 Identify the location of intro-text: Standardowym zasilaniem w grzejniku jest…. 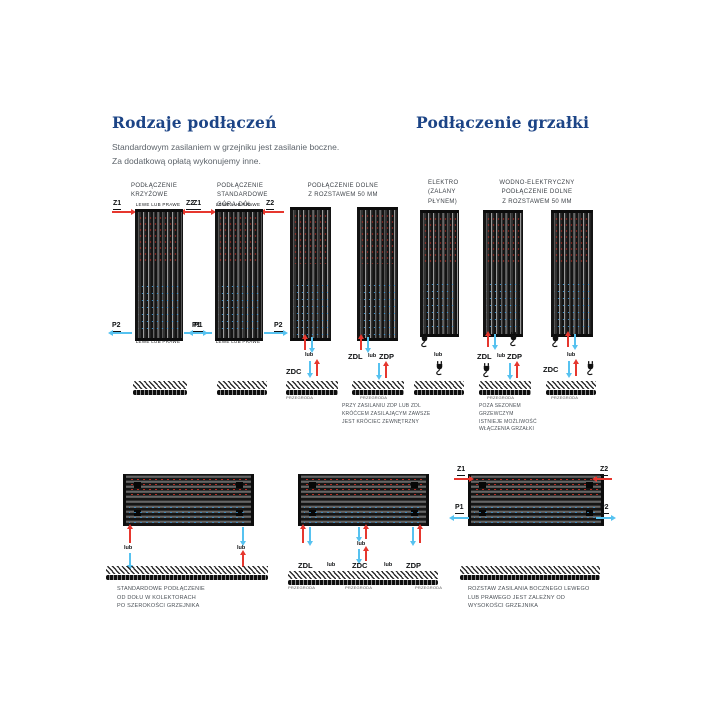
(225, 154).